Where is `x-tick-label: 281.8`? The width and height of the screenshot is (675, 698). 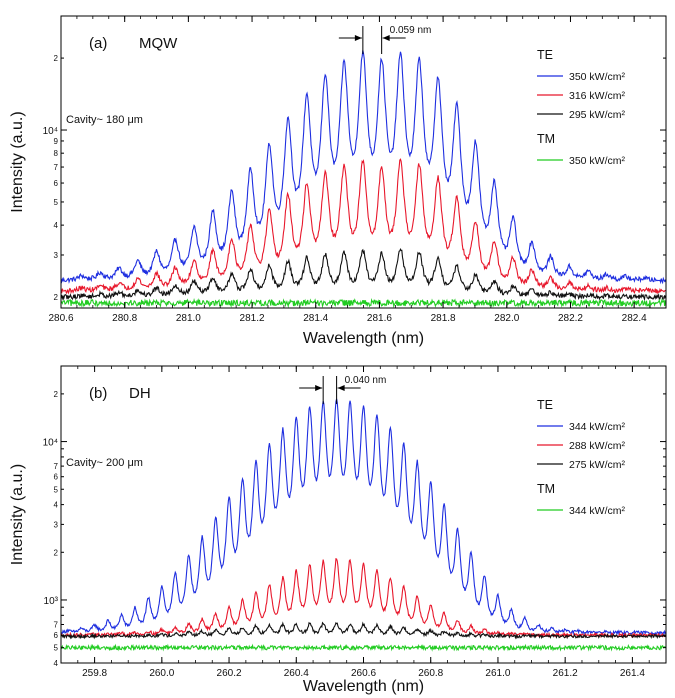
x-tick-label: 281.8 is located at coordinates (443, 318).